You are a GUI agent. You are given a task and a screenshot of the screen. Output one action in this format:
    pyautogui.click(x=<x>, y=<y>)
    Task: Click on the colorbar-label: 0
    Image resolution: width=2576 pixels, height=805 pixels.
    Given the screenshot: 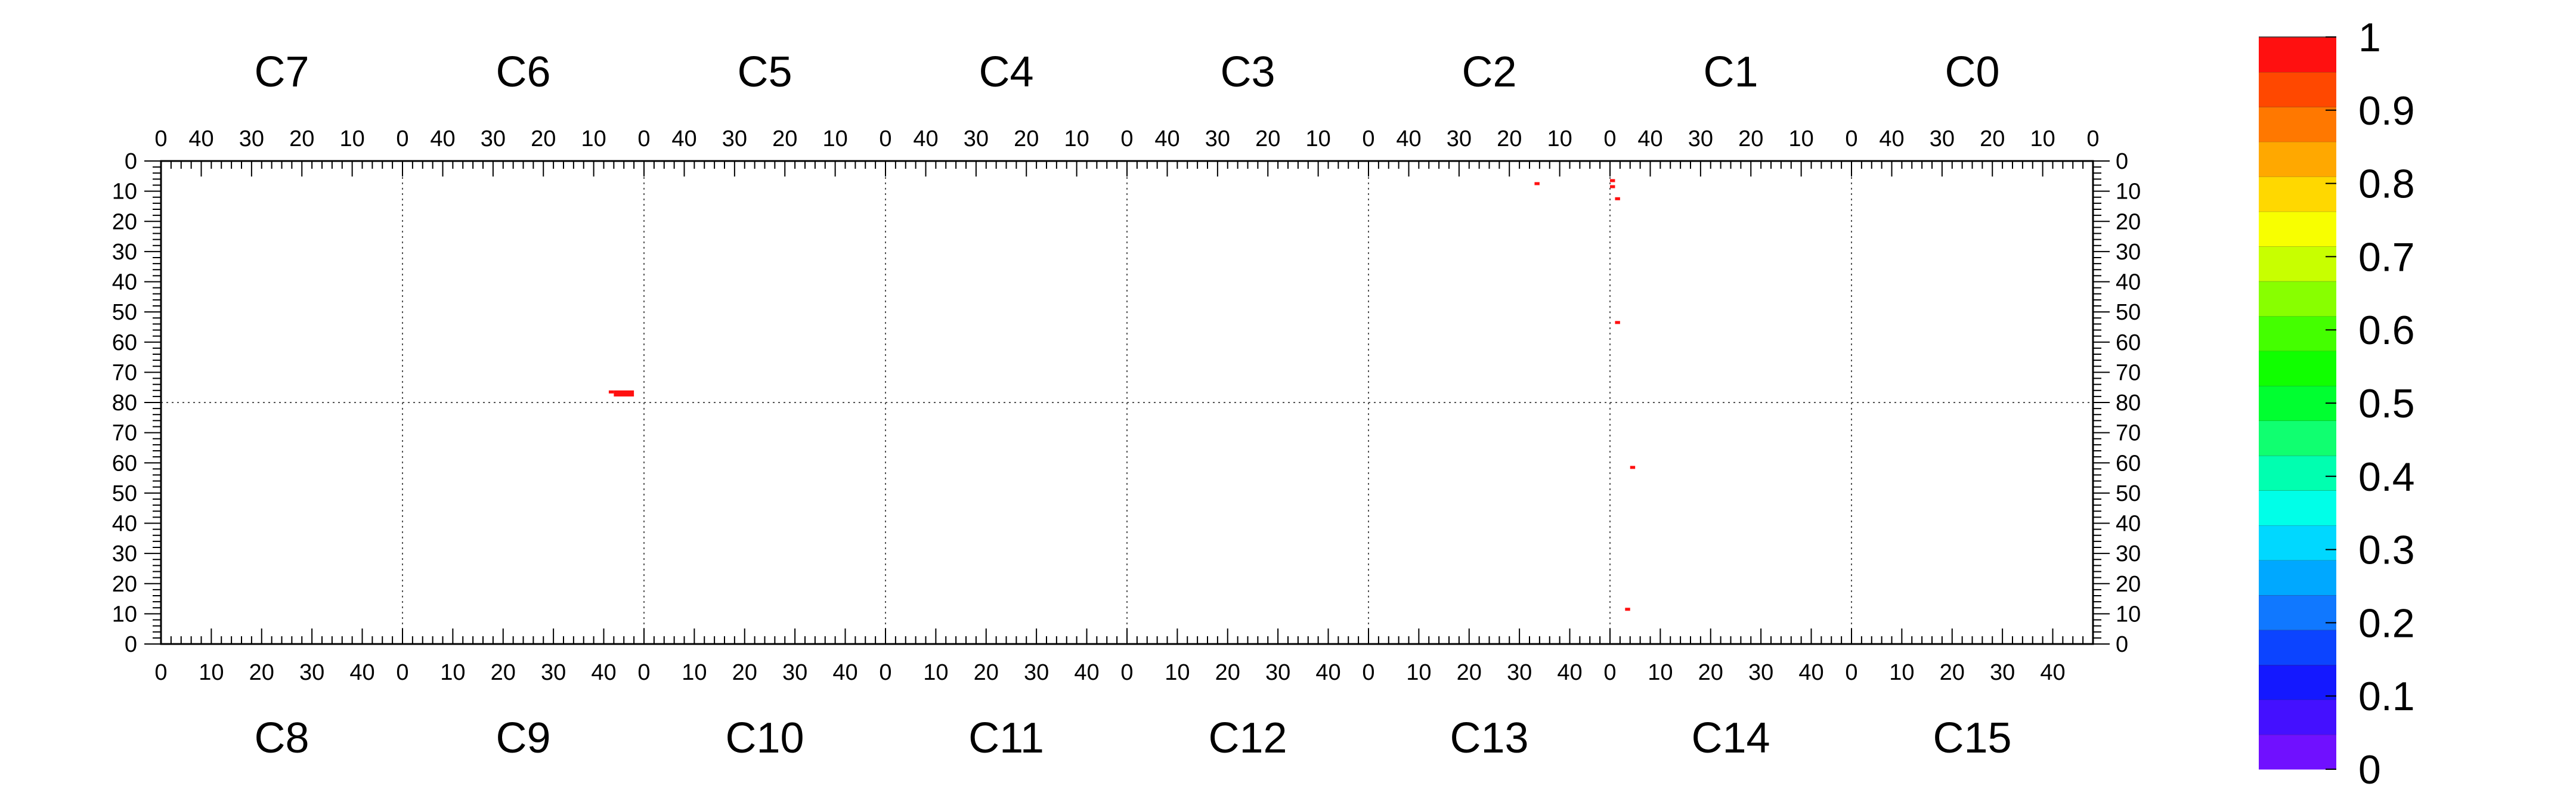 What is the action you would take?
    pyautogui.click(x=2369, y=770)
    